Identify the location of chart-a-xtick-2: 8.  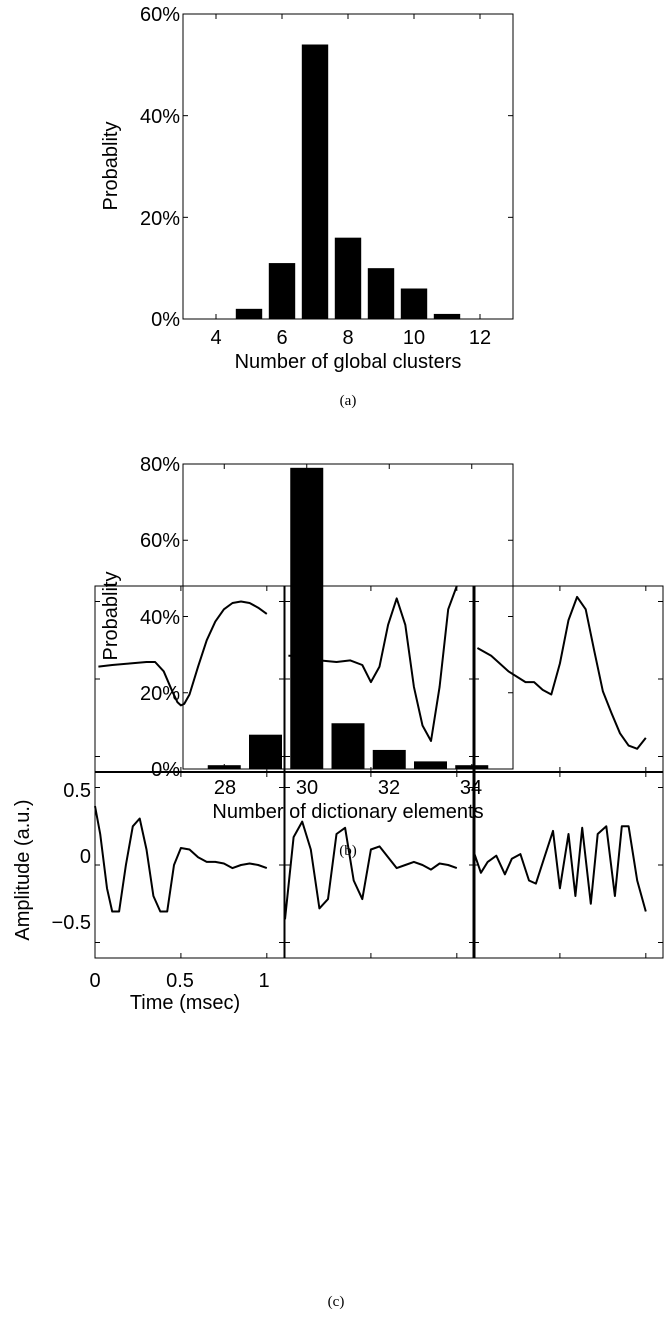
(347, 338).